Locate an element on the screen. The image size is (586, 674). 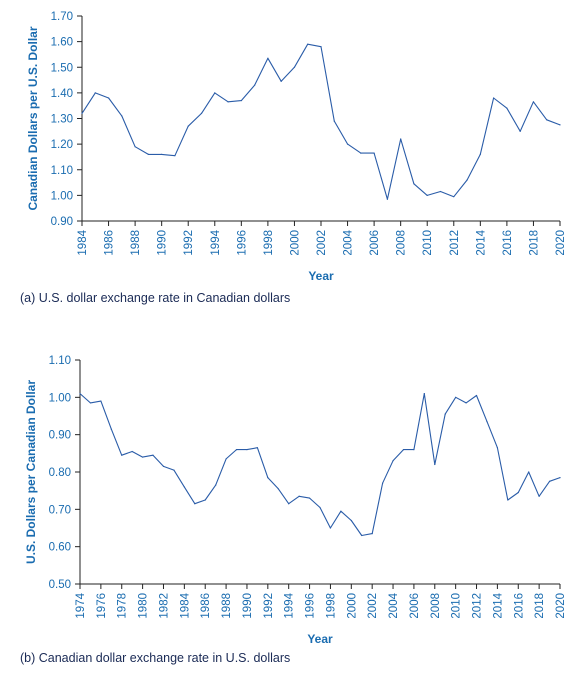
chart-b-y-tick-label: 1.00 is located at coordinates (60, 398).